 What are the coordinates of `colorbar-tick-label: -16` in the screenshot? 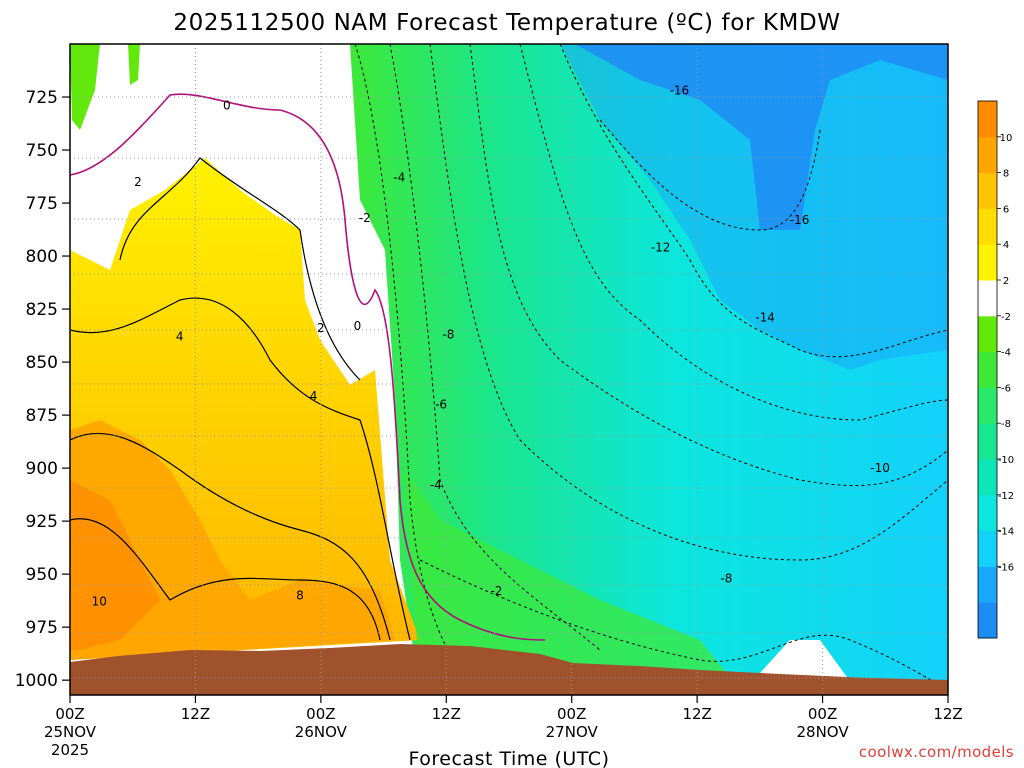 It's located at (1006, 567).